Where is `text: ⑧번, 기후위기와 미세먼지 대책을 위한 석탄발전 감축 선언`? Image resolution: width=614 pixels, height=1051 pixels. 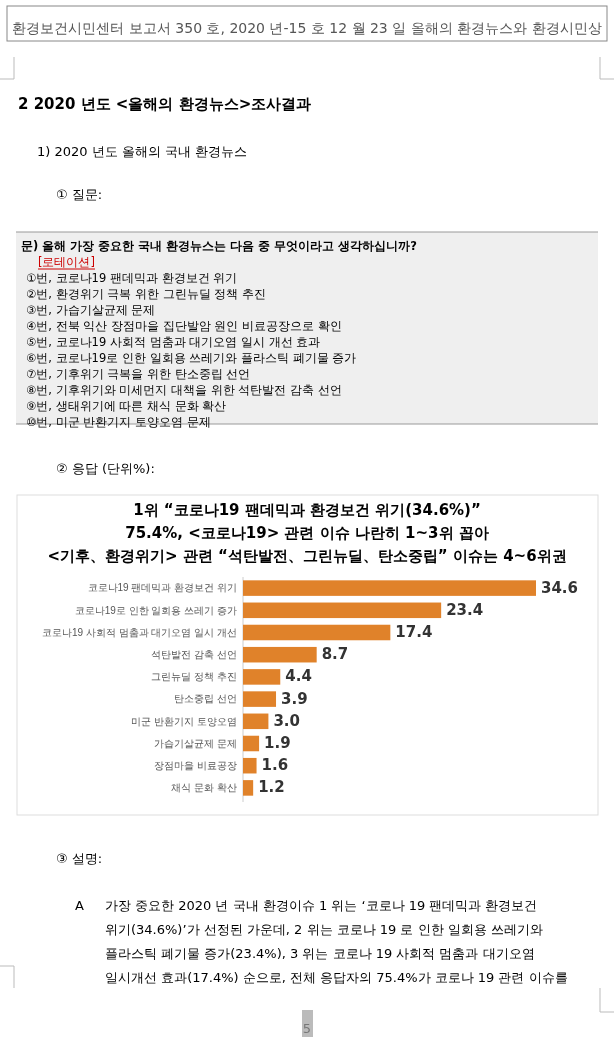 text: ⑧번, 기후위기와 미세먼지 대책을 위한 석탄발전 감축 선언 is located at coordinates (184, 389).